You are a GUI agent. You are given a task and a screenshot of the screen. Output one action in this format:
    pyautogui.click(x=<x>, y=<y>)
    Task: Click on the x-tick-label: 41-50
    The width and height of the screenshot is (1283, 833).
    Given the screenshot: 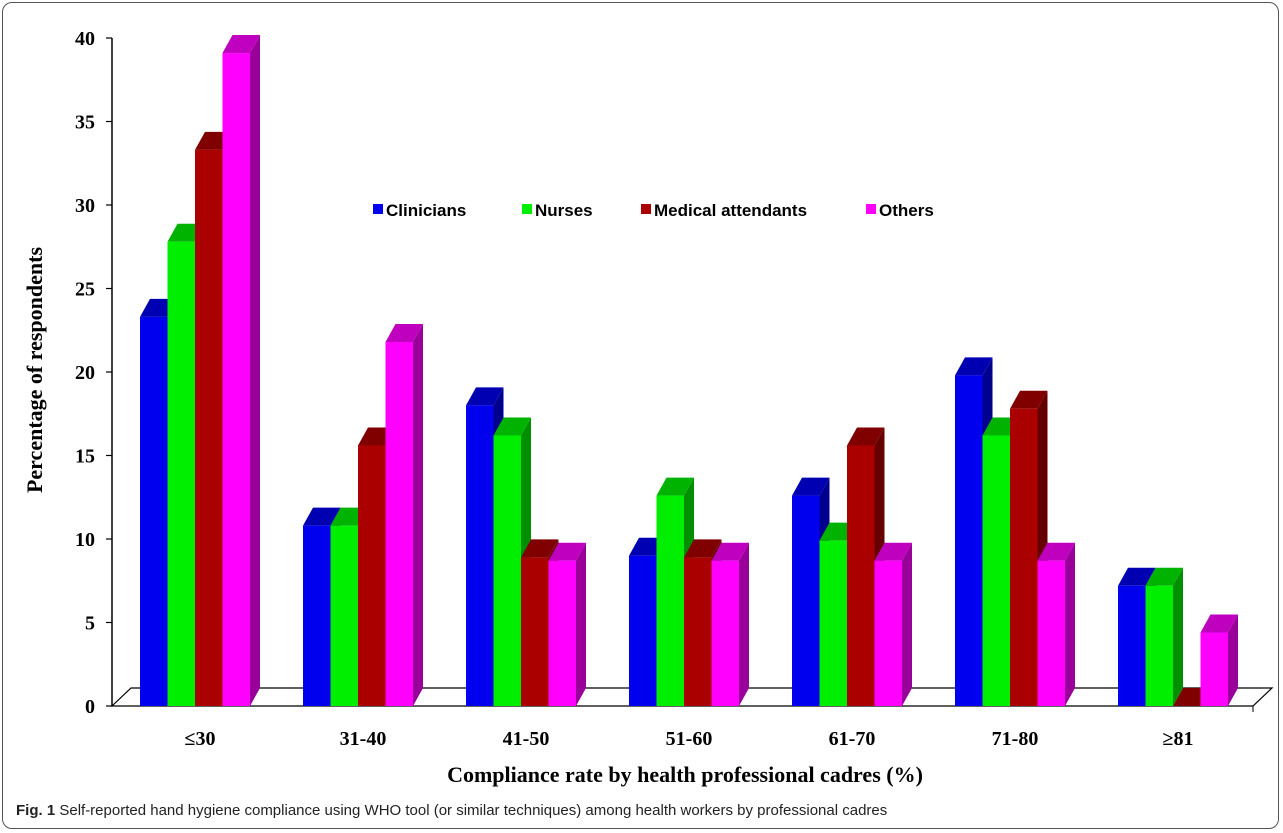 What is the action you would take?
    pyautogui.click(x=526, y=739)
    